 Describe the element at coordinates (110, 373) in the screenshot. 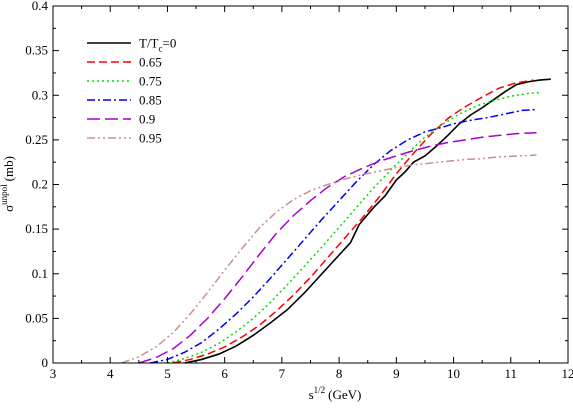

I see `x-tick-label: 4` at that location.